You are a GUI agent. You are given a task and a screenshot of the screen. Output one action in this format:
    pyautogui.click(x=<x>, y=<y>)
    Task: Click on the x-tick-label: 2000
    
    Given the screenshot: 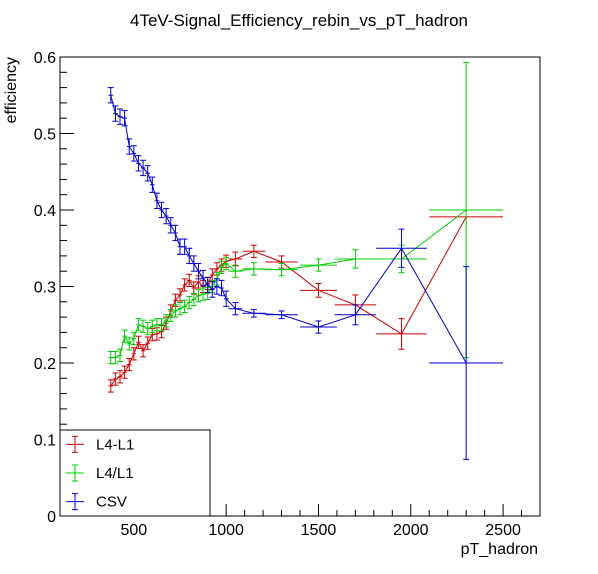 What is the action you would take?
    pyautogui.click(x=411, y=530)
    